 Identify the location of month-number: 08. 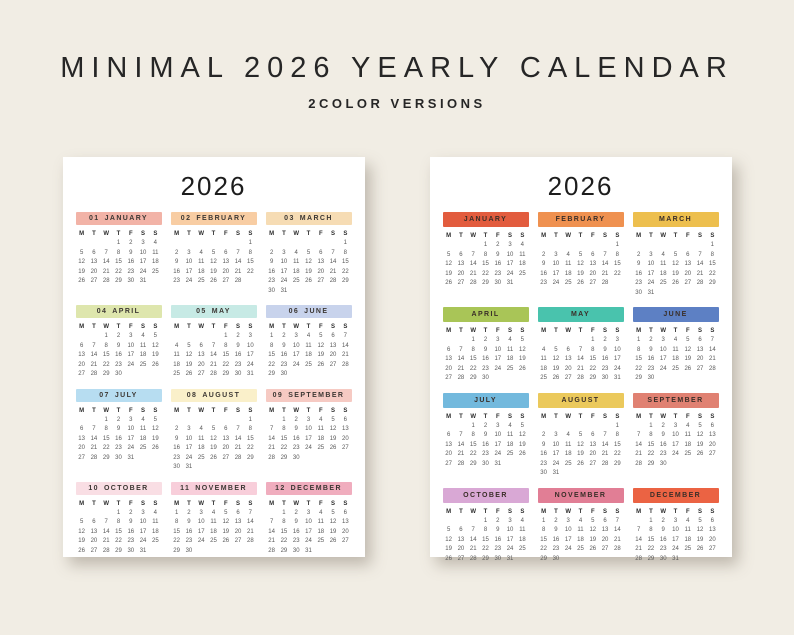
(192, 395).